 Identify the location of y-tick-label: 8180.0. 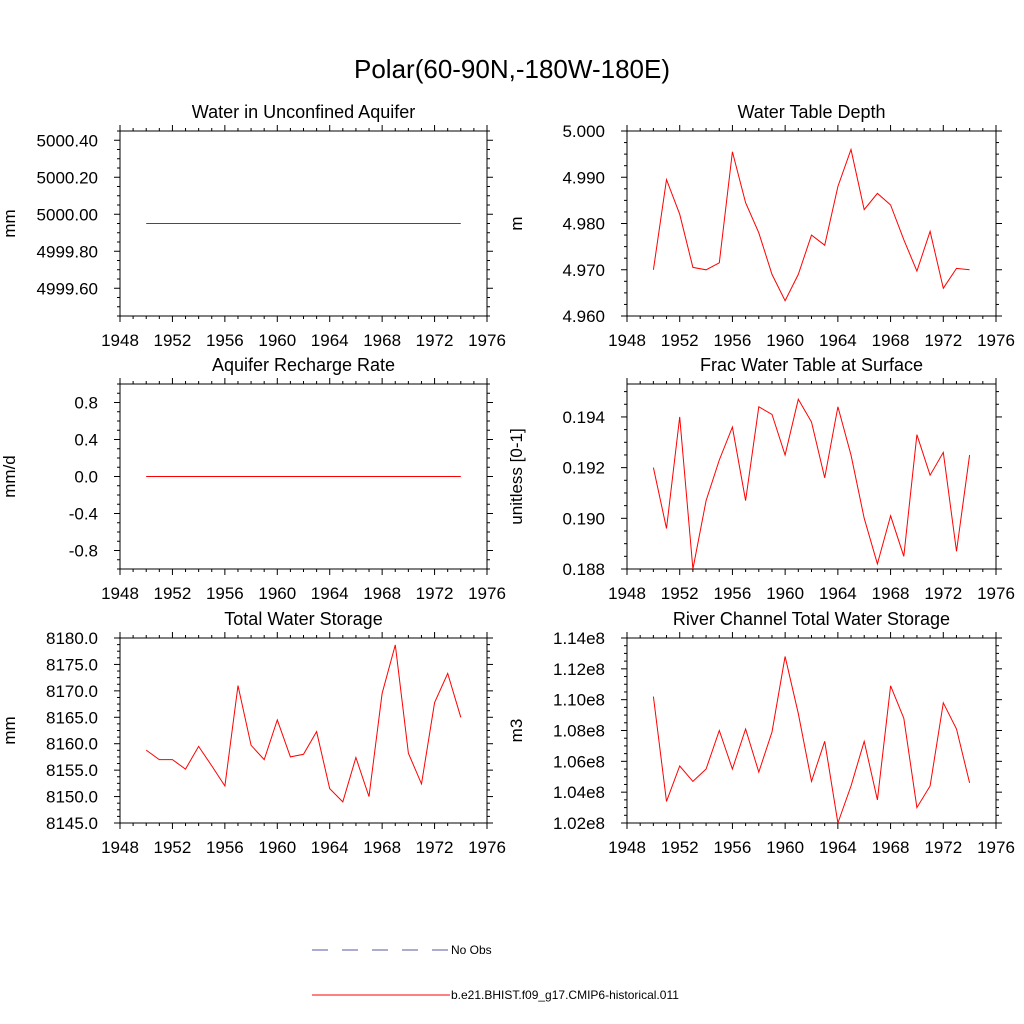
(72, 638).